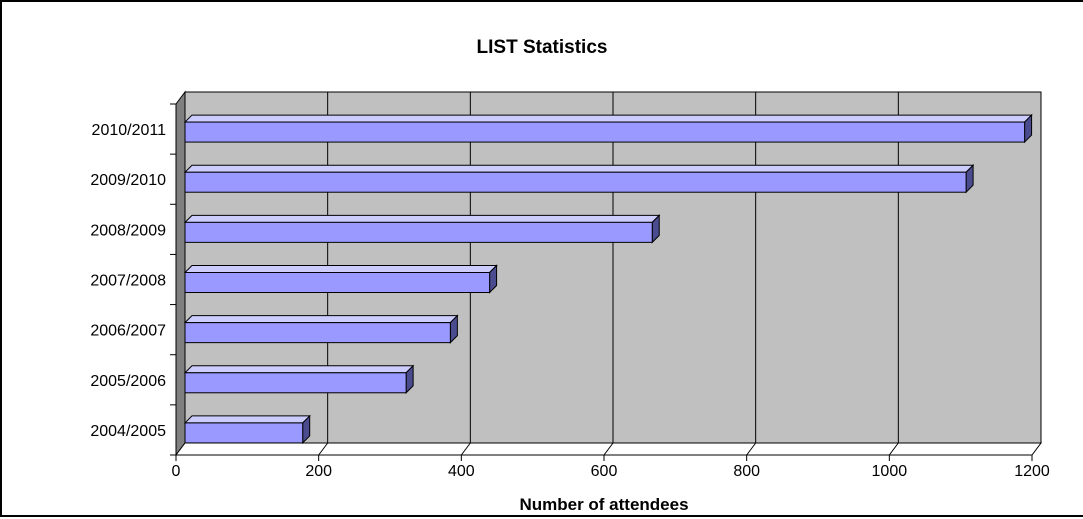 The height and width of the screenshot is (519, 1083). I want to click on bar-2007/2008, so click(340, 279).